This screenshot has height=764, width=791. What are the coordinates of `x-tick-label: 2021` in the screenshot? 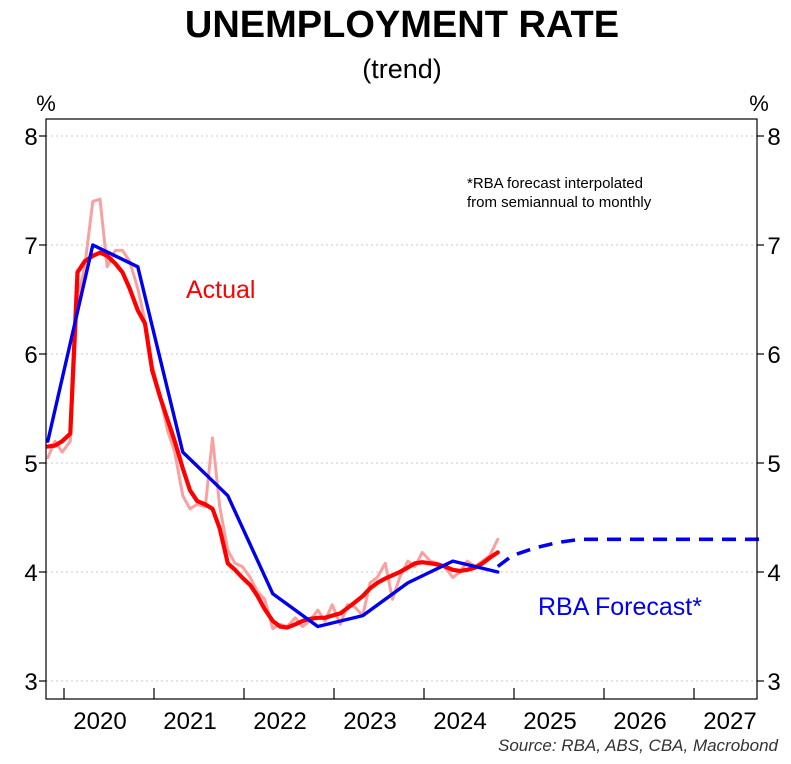 It's located at (189, 721).